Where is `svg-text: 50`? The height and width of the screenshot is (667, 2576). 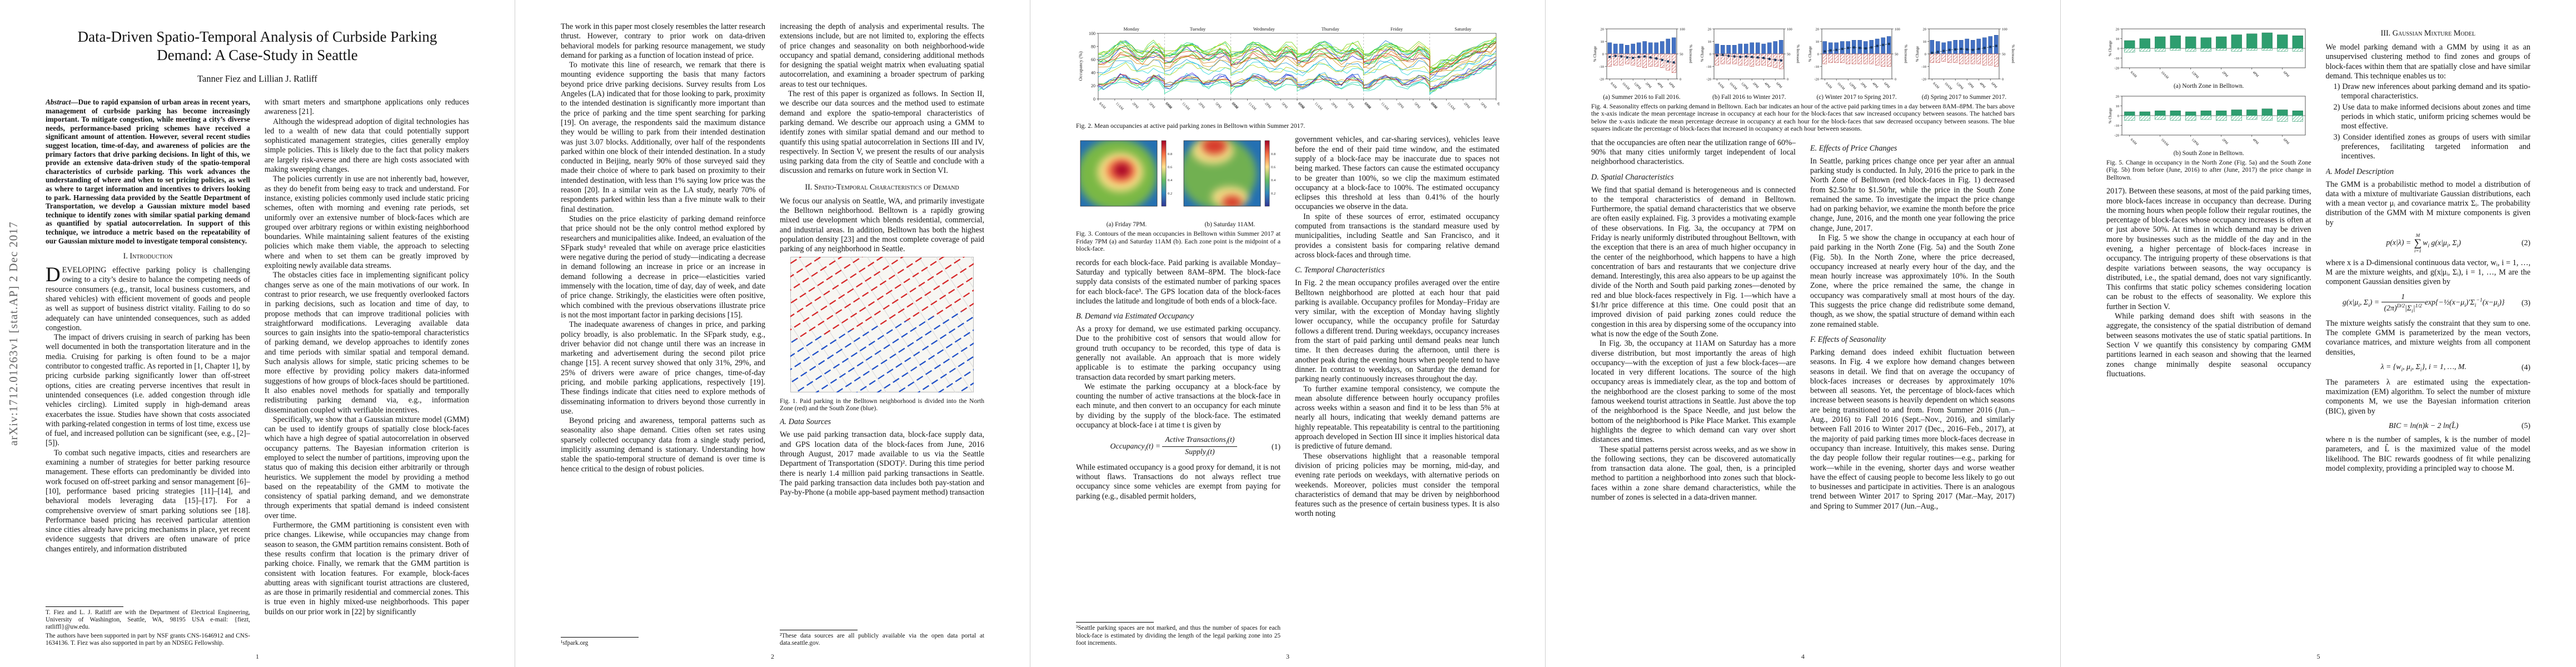
svg-text: 50 is located at coordinates (2004, 54).